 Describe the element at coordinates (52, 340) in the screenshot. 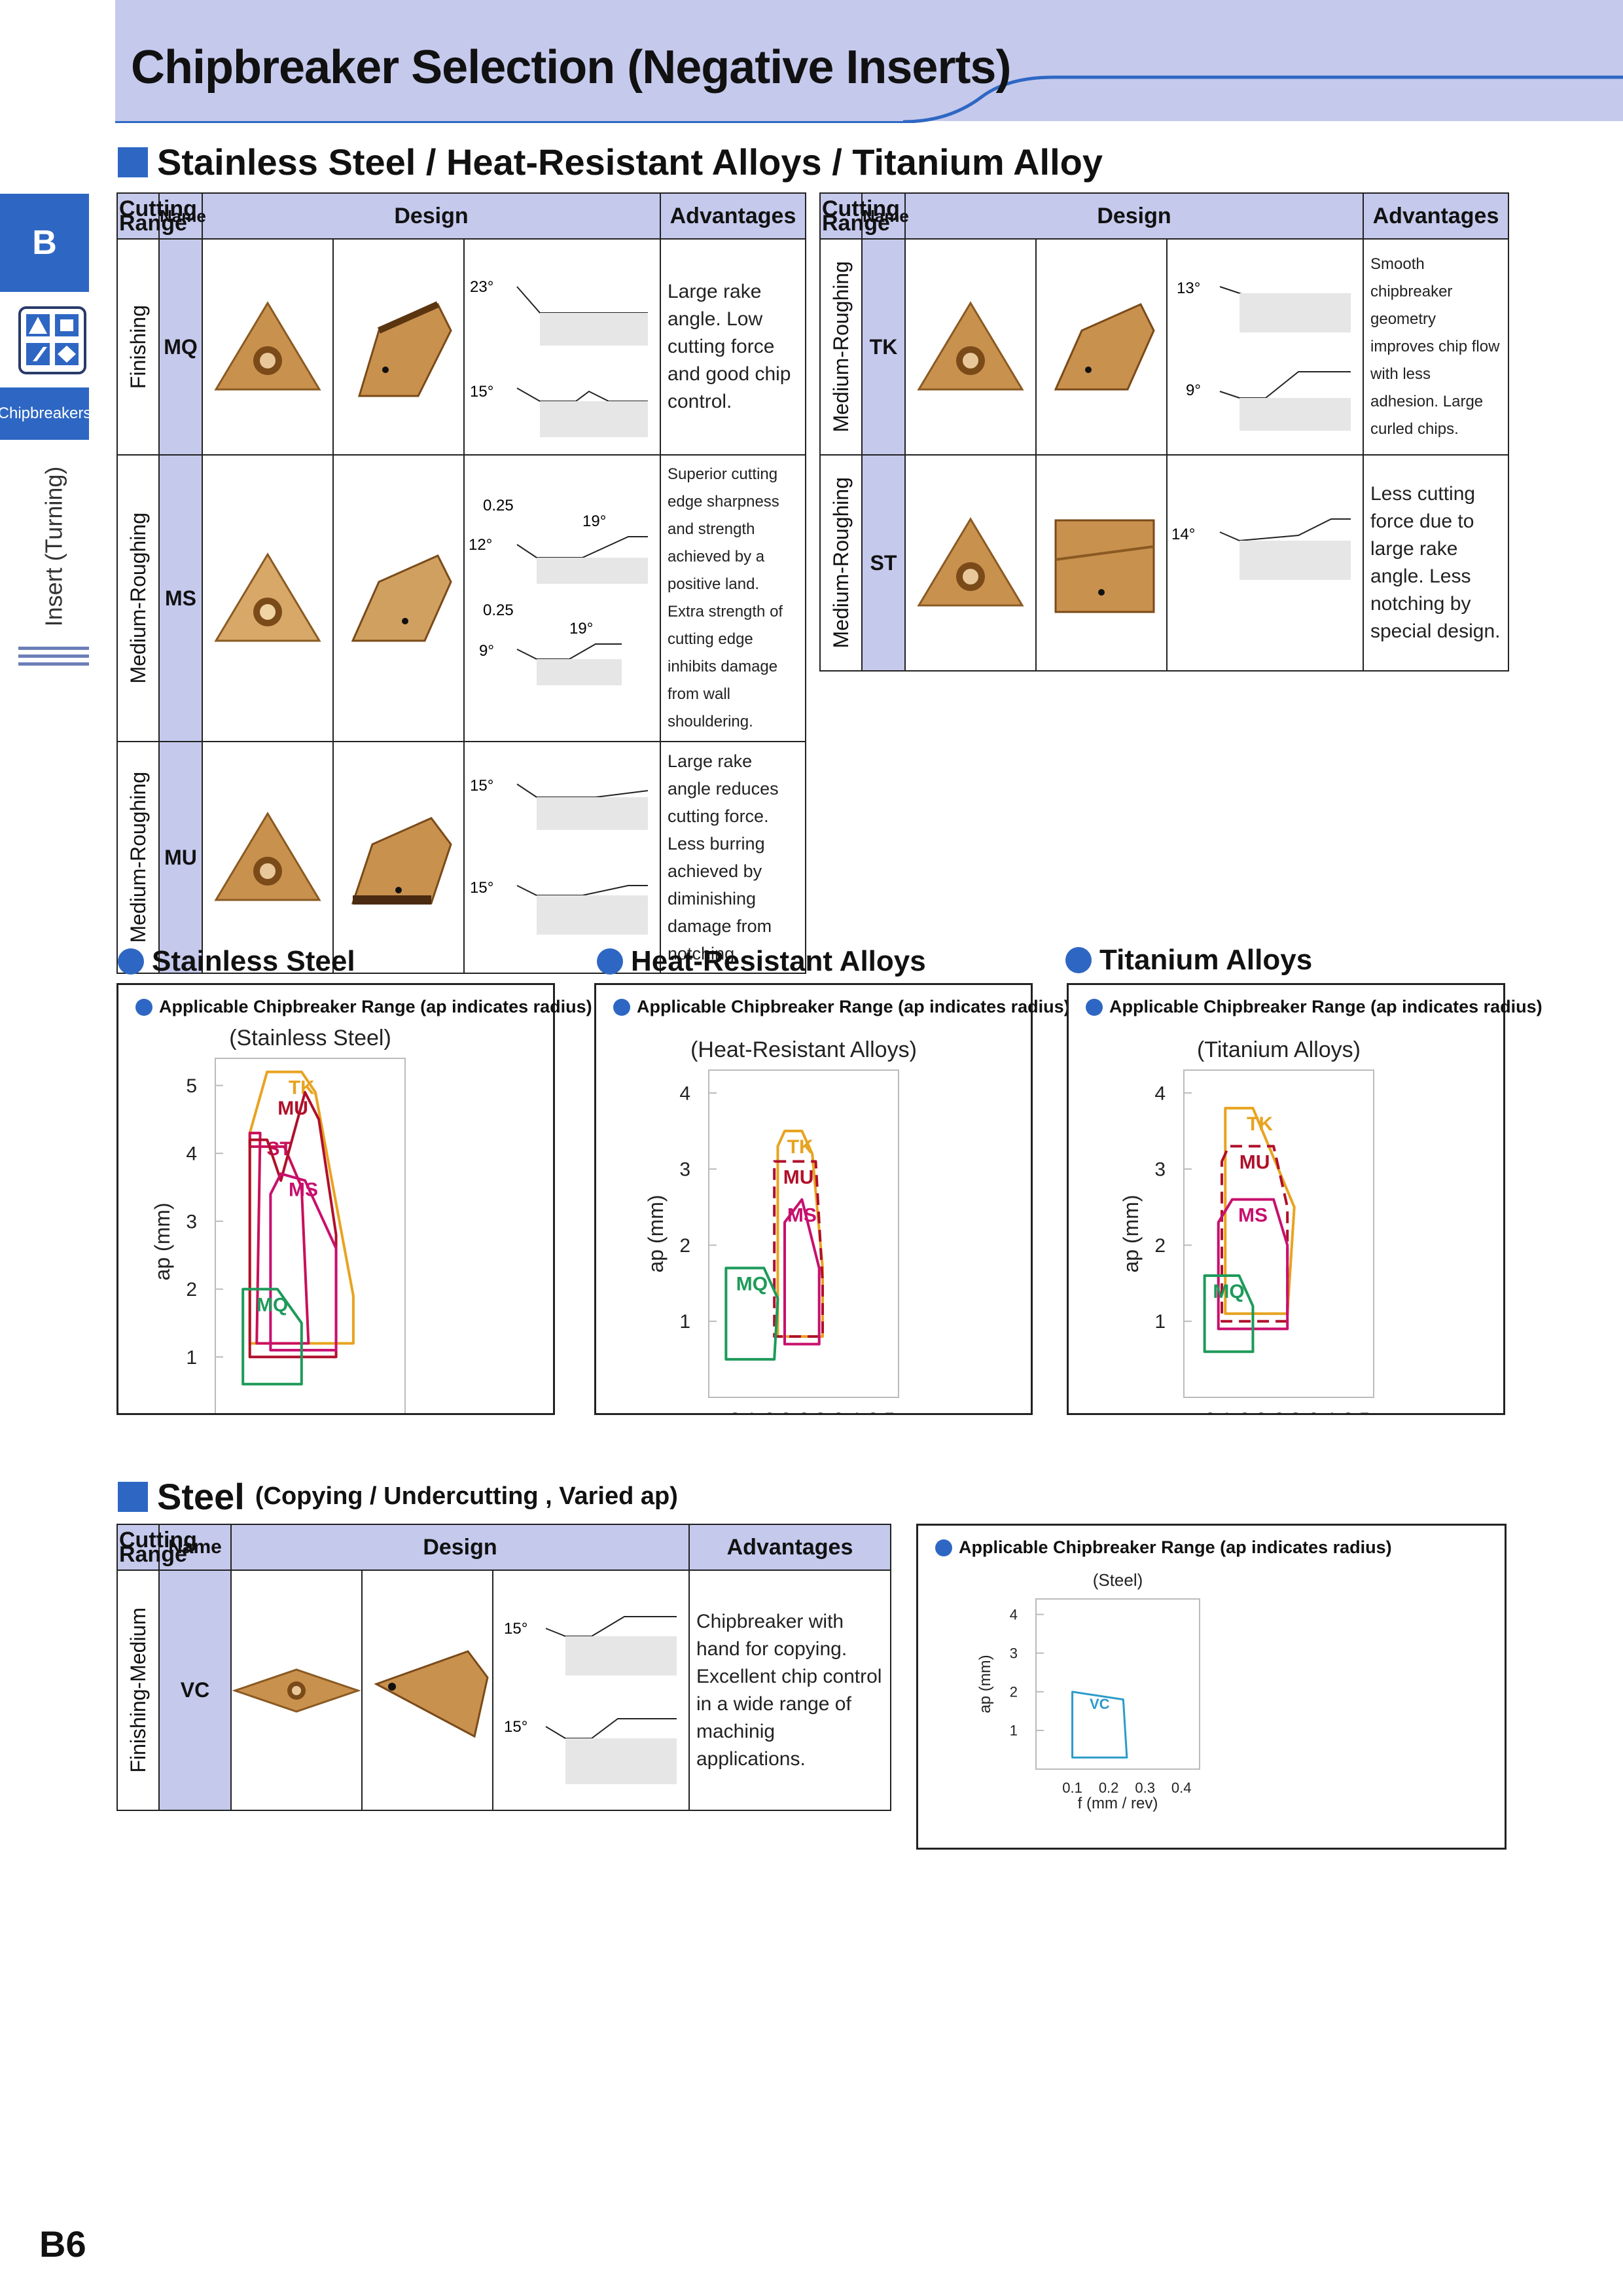

I see `insert-shapes-icon` at that location.